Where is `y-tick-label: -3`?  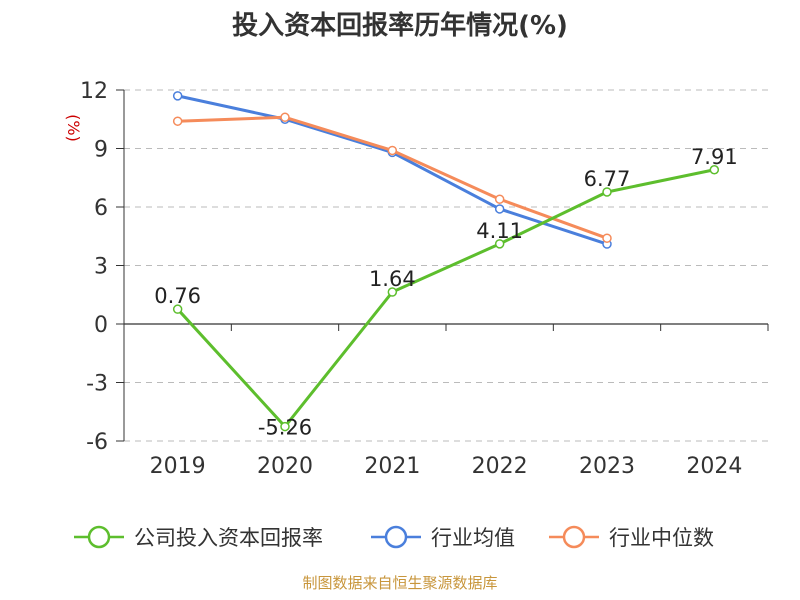
y-tick-label: -3 is located at coordinates (97, 384).